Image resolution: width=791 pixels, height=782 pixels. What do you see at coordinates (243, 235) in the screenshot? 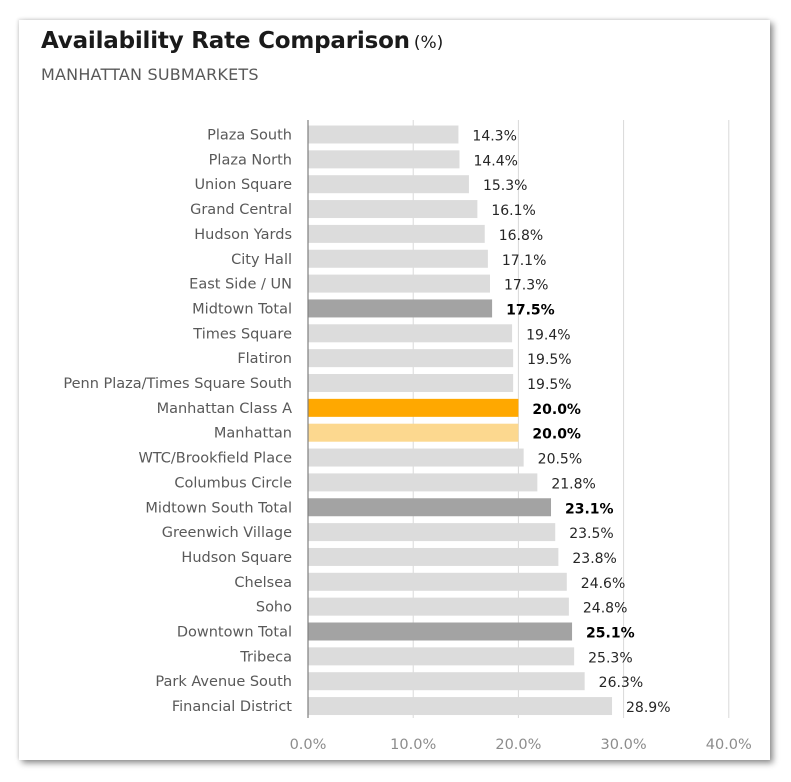
I see `category-label: Hudson Yards` at bounding box center [243, 235].